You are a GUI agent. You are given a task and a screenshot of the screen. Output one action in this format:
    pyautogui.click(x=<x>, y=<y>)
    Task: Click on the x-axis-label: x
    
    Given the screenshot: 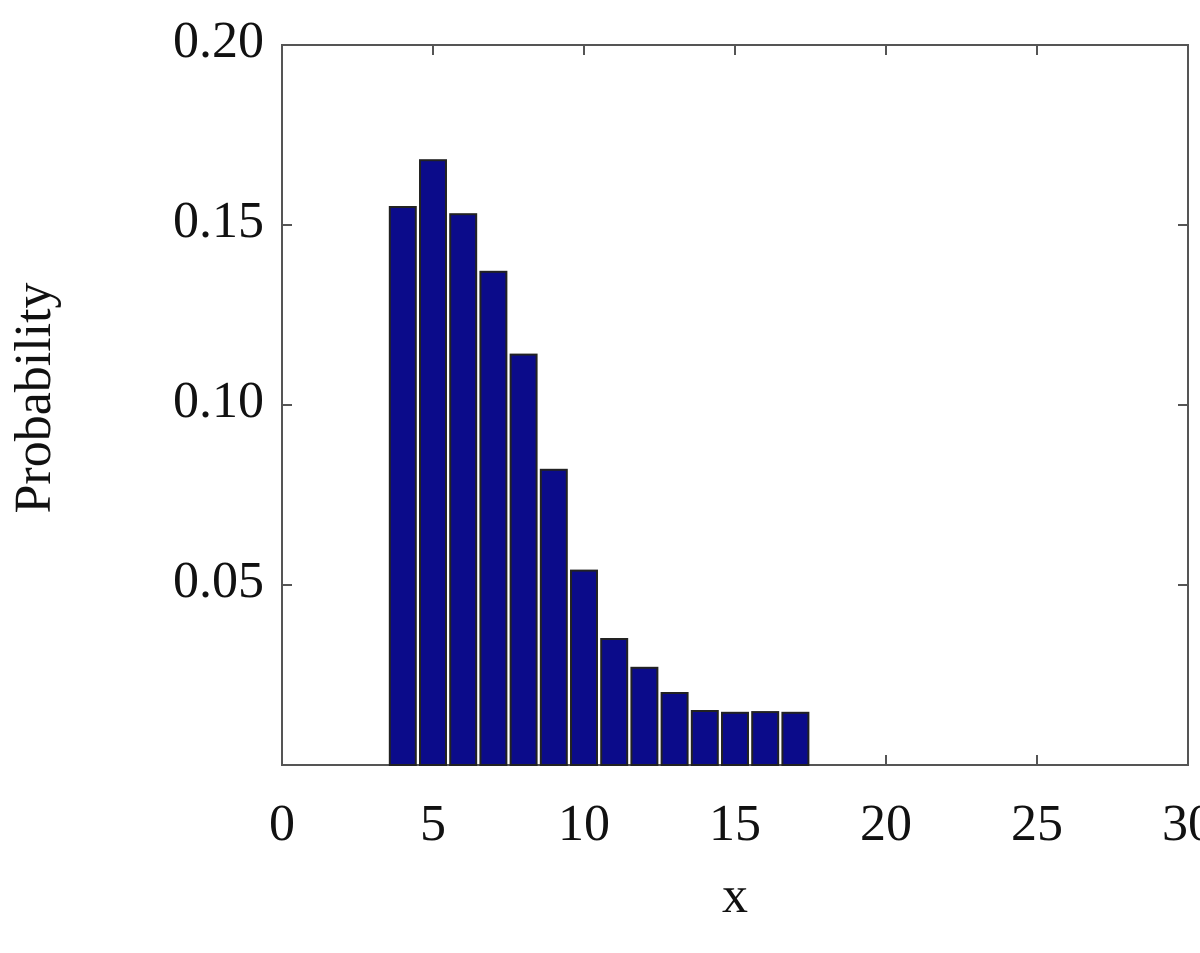 What is the action you would take?
    pyautogui.click(x=735, y=895)
    